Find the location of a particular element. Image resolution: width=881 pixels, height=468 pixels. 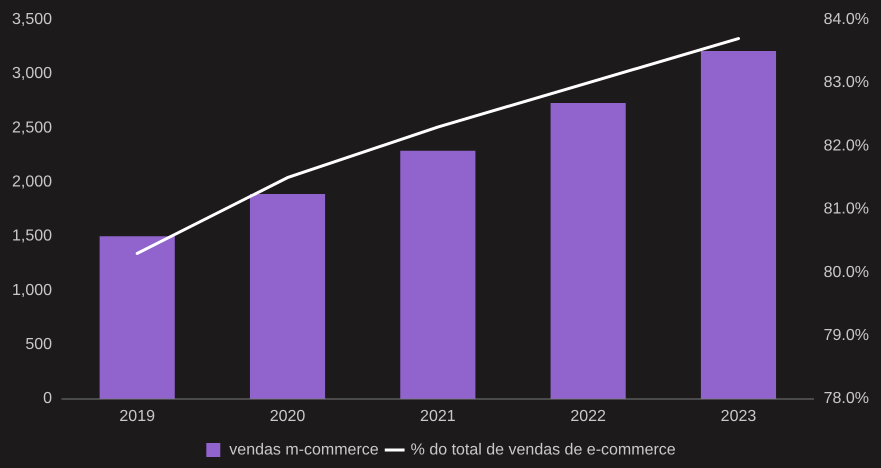

y-tick-label: 2,500 is located at coordinates (32, 127).